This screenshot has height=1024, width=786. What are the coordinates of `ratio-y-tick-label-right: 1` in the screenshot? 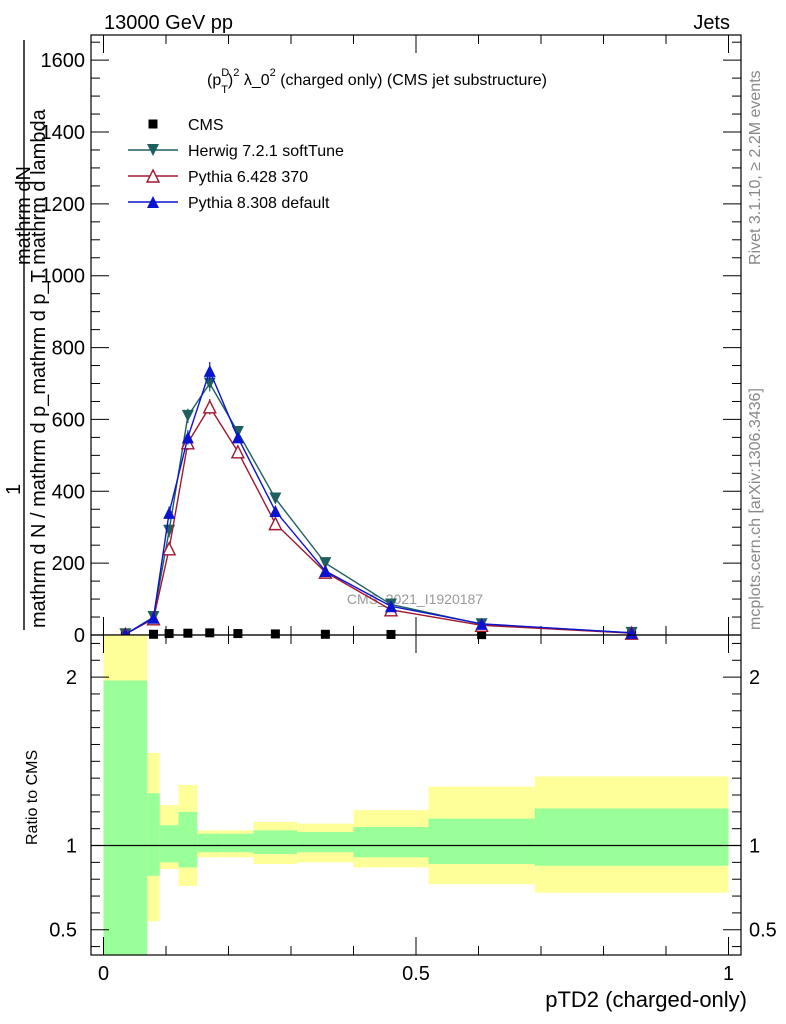 It's located at (754, 847).